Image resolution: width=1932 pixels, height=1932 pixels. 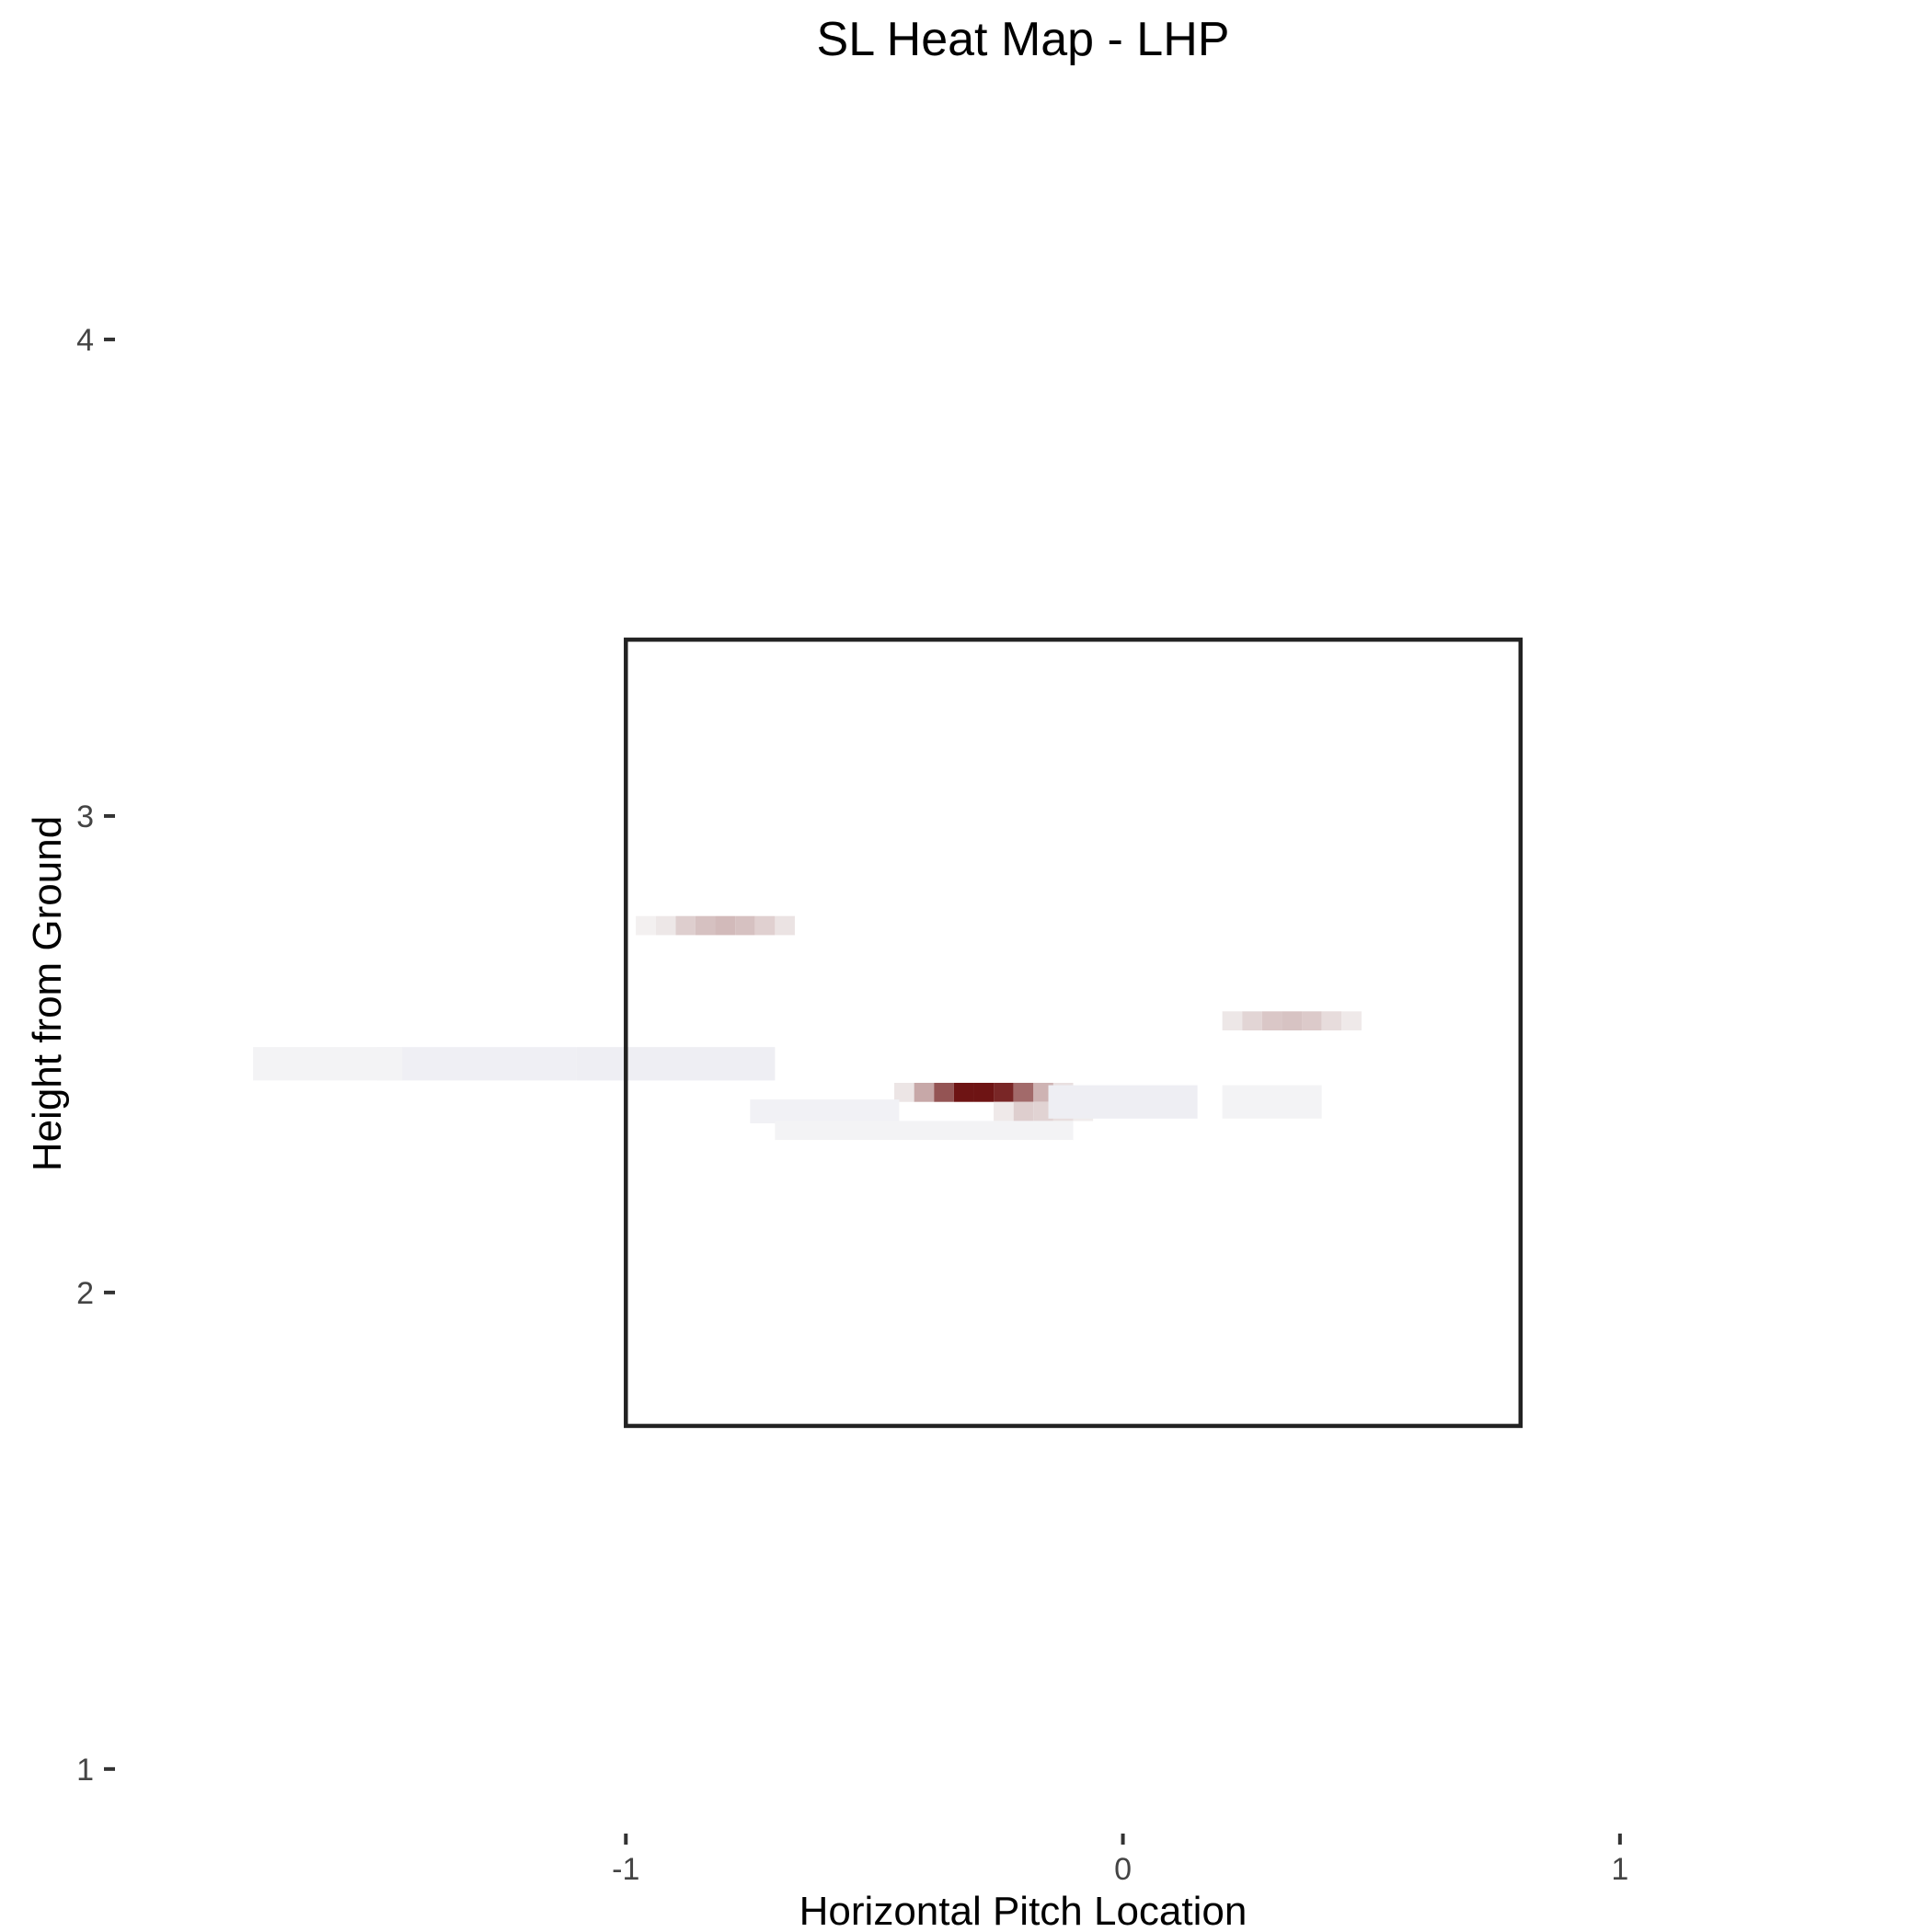 I want to click on heatmap-cells, so click(x=807, y=1028).